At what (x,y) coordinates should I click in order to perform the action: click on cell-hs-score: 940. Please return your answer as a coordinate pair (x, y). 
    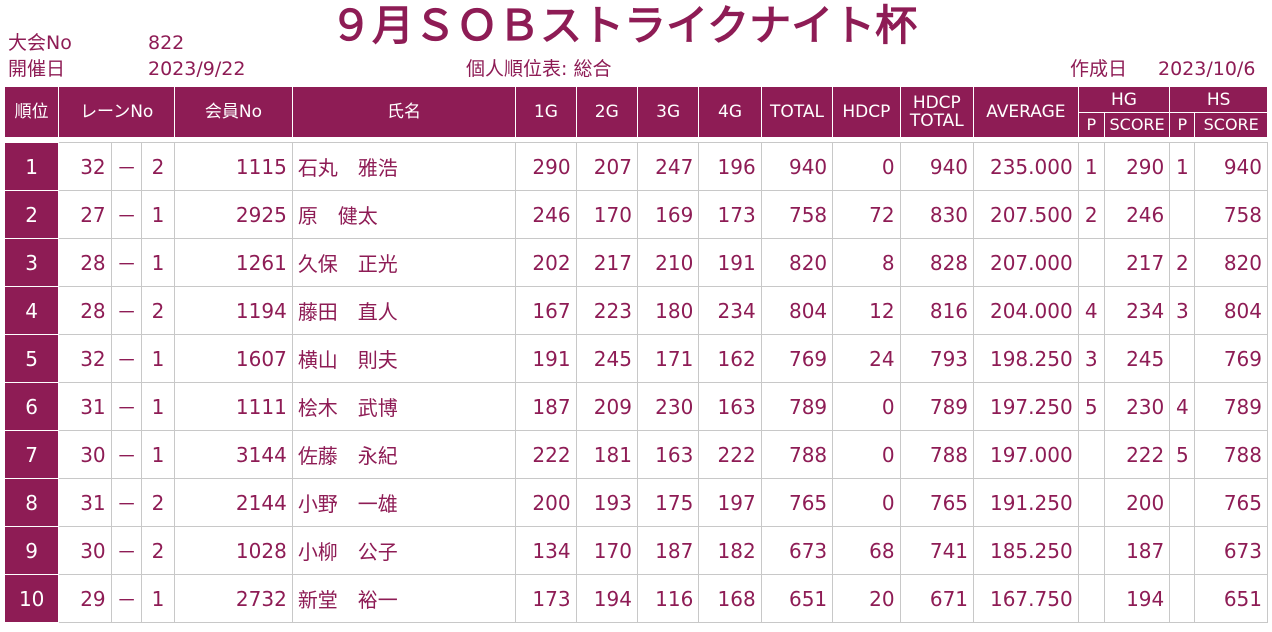
    Looking at the image, I should click on (1231, 166).